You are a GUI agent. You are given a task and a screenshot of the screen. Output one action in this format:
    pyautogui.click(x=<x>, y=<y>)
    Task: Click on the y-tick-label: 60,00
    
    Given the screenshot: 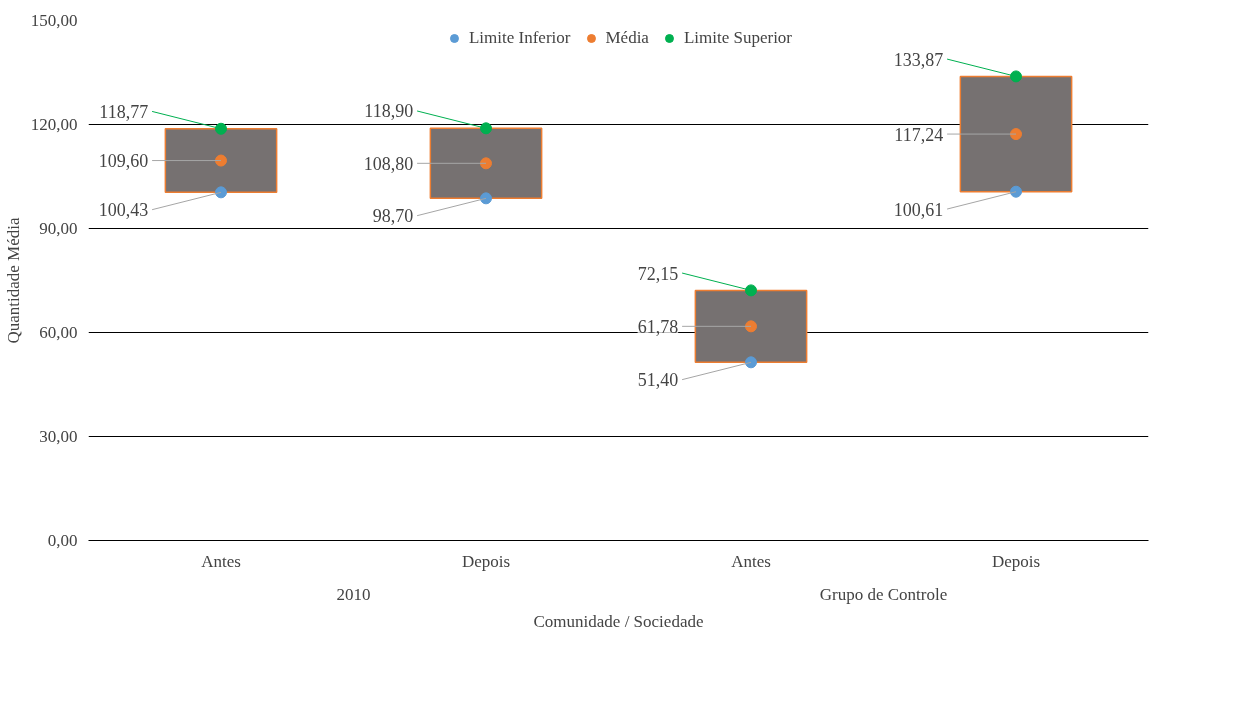 What is the action you would take?
    pyautogui.click(x=58, y=332)
    